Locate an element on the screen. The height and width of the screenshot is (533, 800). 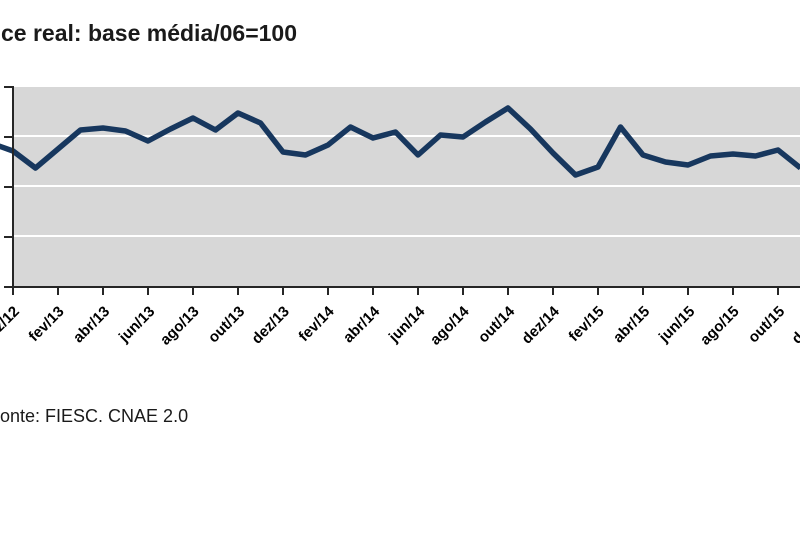
y-axis is located at coordinates (13, 189).